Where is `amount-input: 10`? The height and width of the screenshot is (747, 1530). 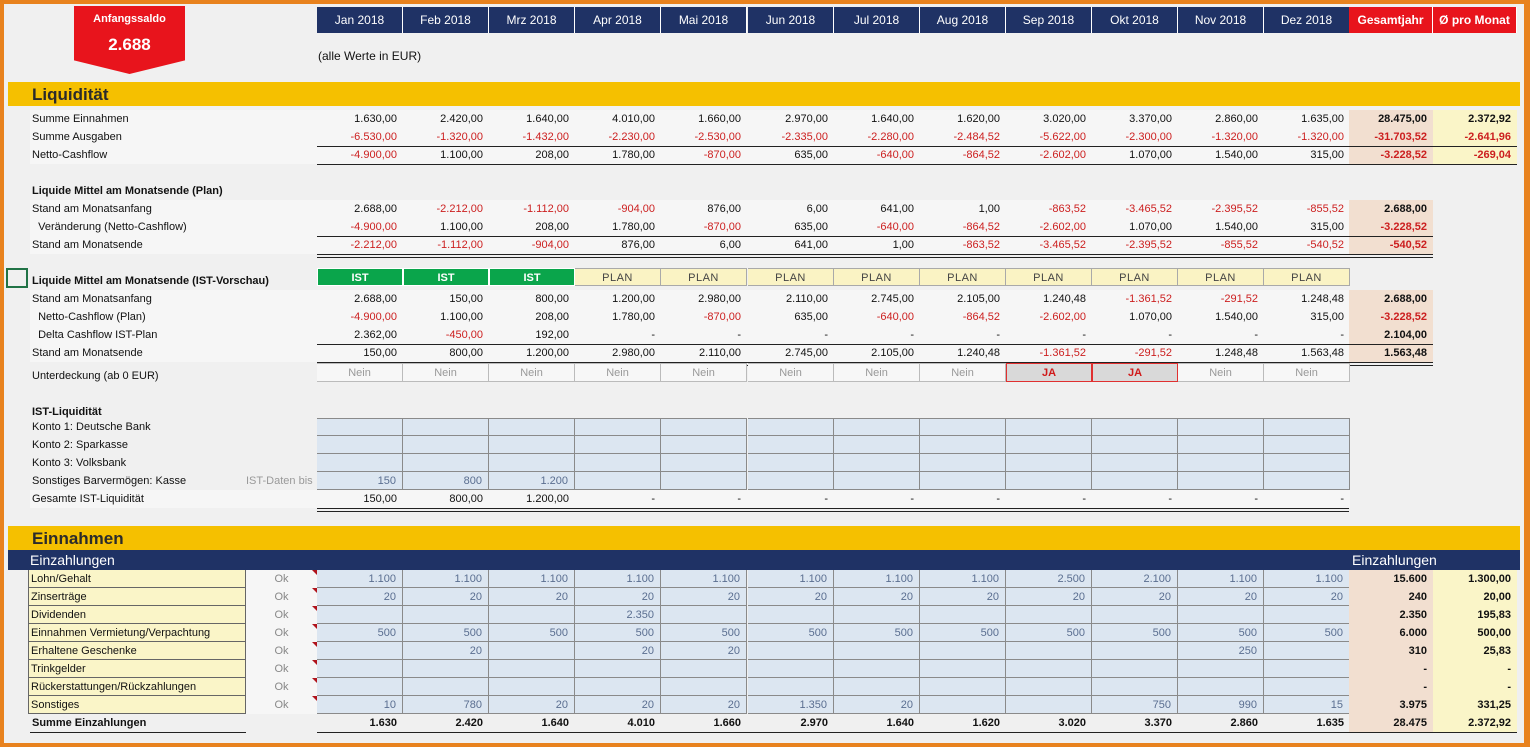
amount-input: 10 is located at coordinates (360, 705).